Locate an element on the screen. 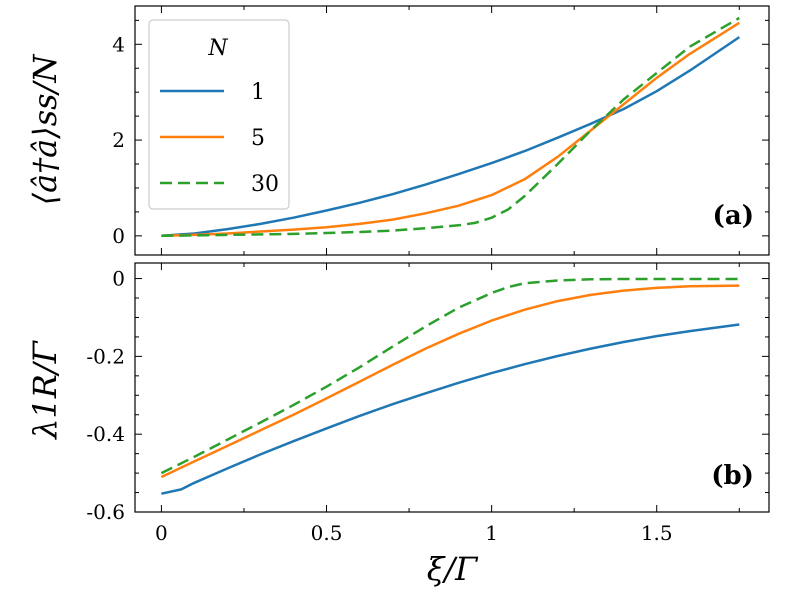  panel-b-xtick-label: 0.5 is located at coordinates (327, 533).